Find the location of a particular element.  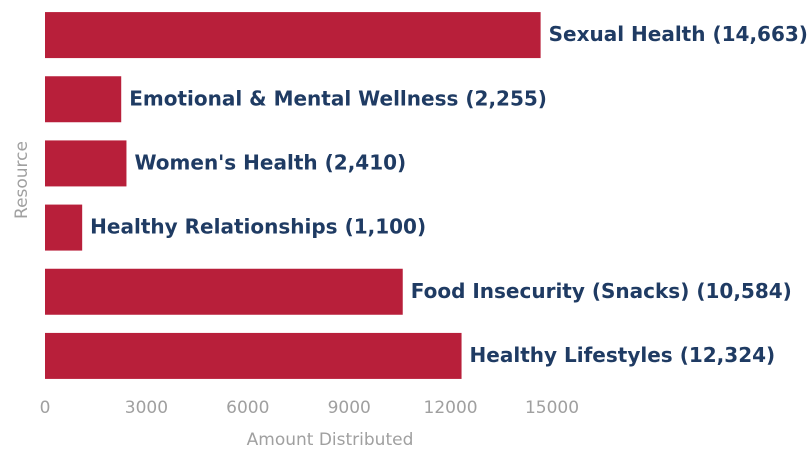

value-label: (2,255) is located at coordinates (506, 98).